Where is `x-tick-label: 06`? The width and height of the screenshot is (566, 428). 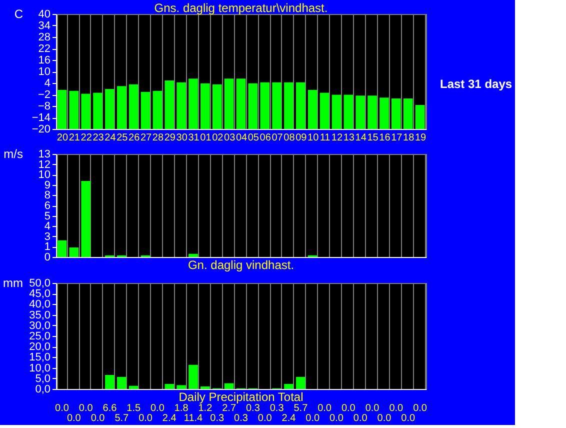
x-tick-label: 06 is located at coordinates (266, 138).